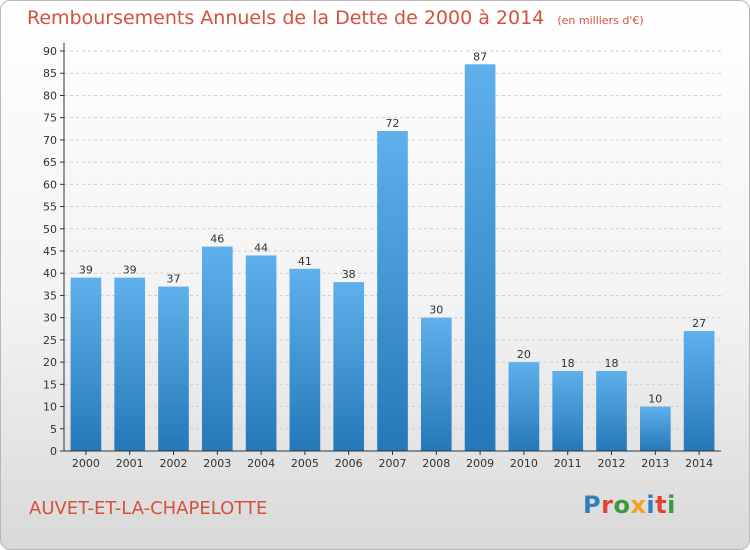 The height and width of the screenshot is (550, 750). Describe the element at coordinates (50, 295) in the screenshot. I see `y-tick-label: 35` at that location.